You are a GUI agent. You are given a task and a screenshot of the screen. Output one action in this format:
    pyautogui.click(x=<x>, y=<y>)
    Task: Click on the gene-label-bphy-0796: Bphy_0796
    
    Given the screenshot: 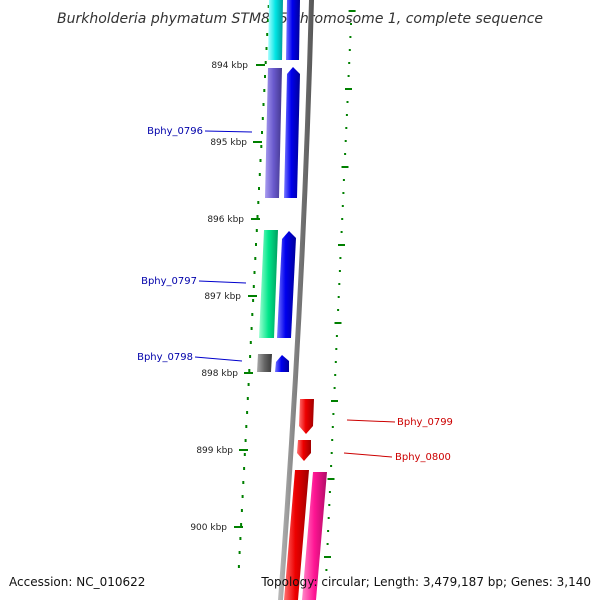 What is the action you would take?
    pyautogui.click(x=175, y=131)
    